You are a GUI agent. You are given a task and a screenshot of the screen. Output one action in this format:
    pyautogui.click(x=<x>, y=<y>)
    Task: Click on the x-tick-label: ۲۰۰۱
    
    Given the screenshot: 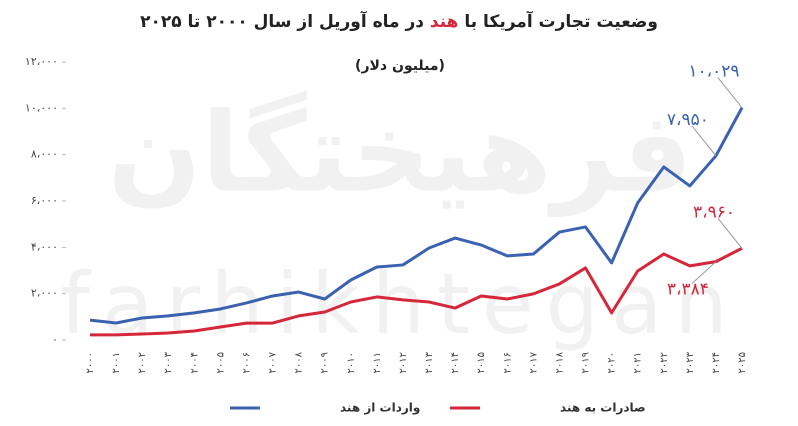 What is the action you would take?
    pyautogui.click(x=116, y=362)
    